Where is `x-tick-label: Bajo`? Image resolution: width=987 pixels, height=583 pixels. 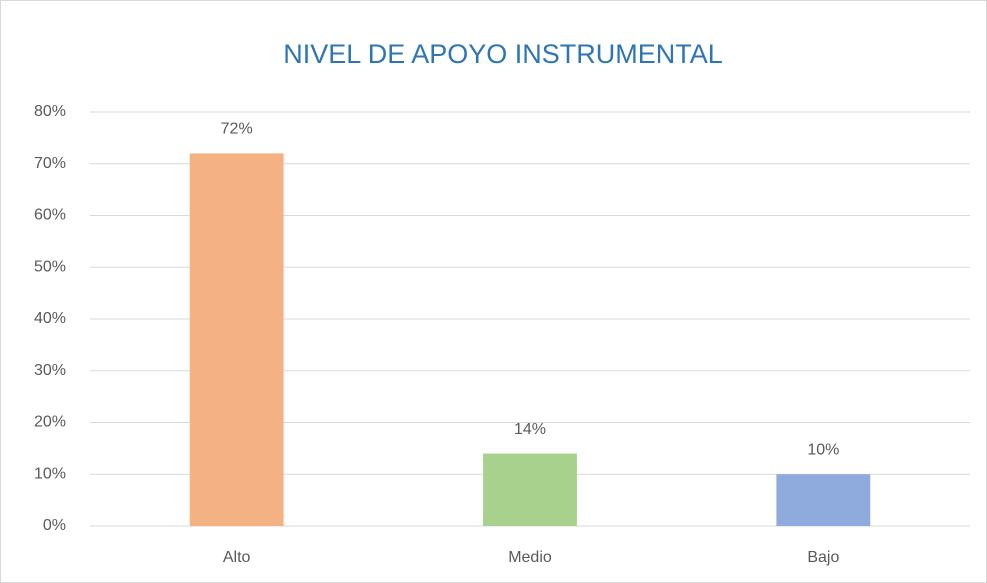 x-tick-label: Bajo is located at coordinates (823, 557).